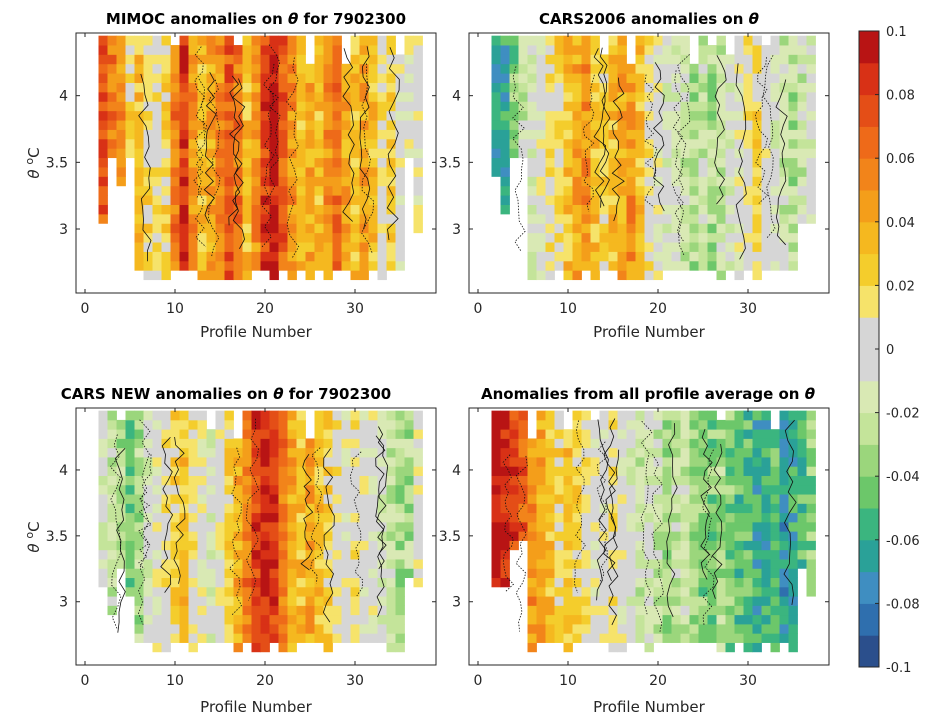 This screenshot has width=925, height=716. I want to click on heatmap-cells, so click(653, 158).